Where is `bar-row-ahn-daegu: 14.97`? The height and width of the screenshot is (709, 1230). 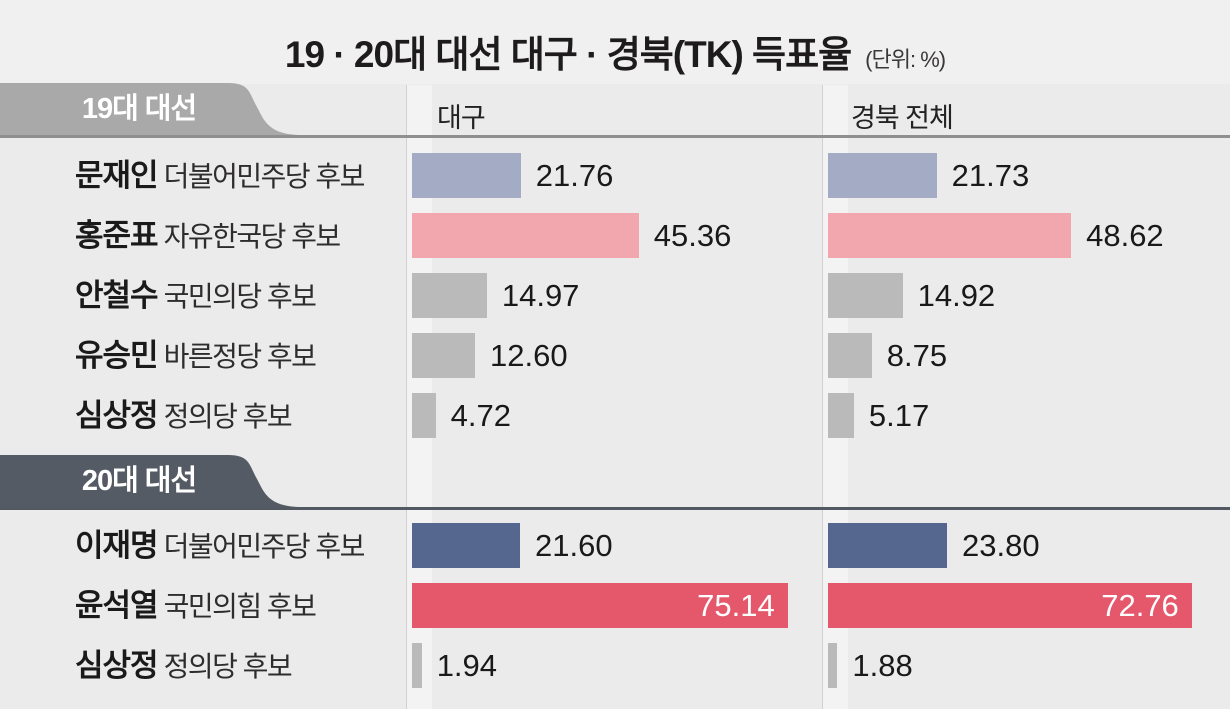 bar-row-ahn-daegu: 14.97 is located at coordinates (495, 295).